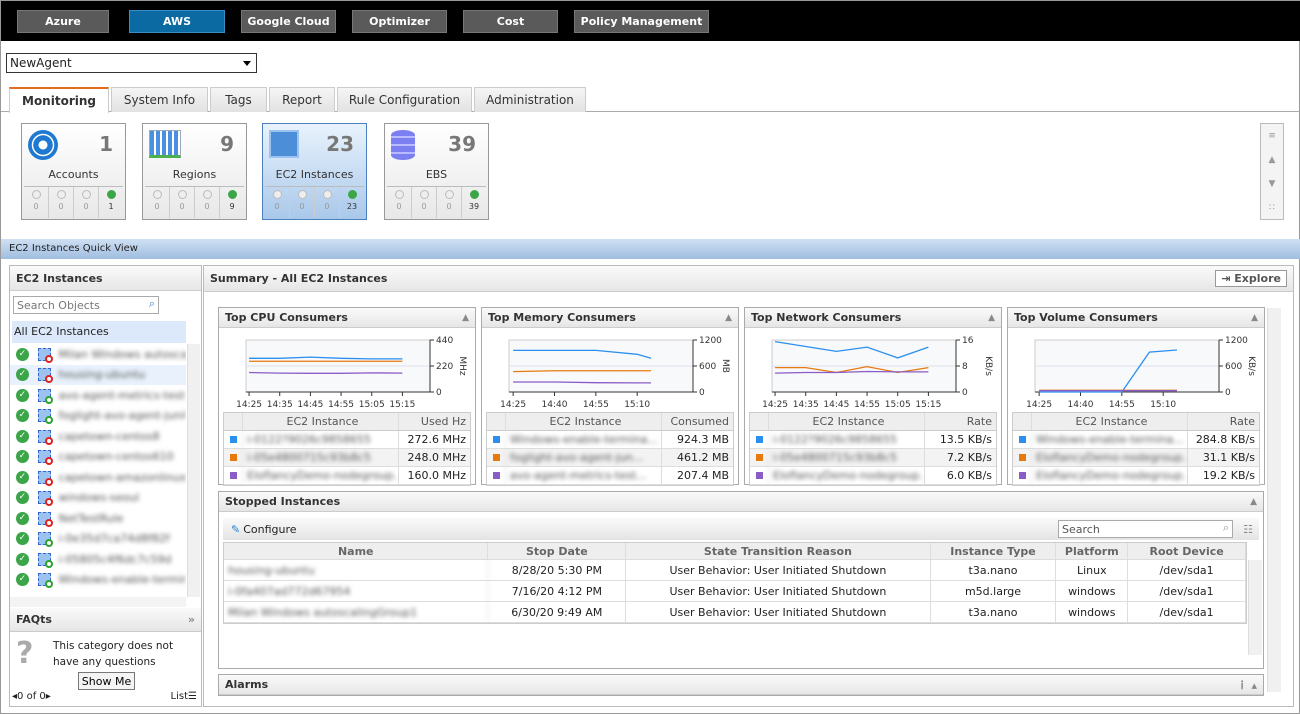 The width and height of the screenshot is (1300, 714). Describe the element at coordinates (302, 99) in the screenshot. I see `tab-report: Report` at that location.